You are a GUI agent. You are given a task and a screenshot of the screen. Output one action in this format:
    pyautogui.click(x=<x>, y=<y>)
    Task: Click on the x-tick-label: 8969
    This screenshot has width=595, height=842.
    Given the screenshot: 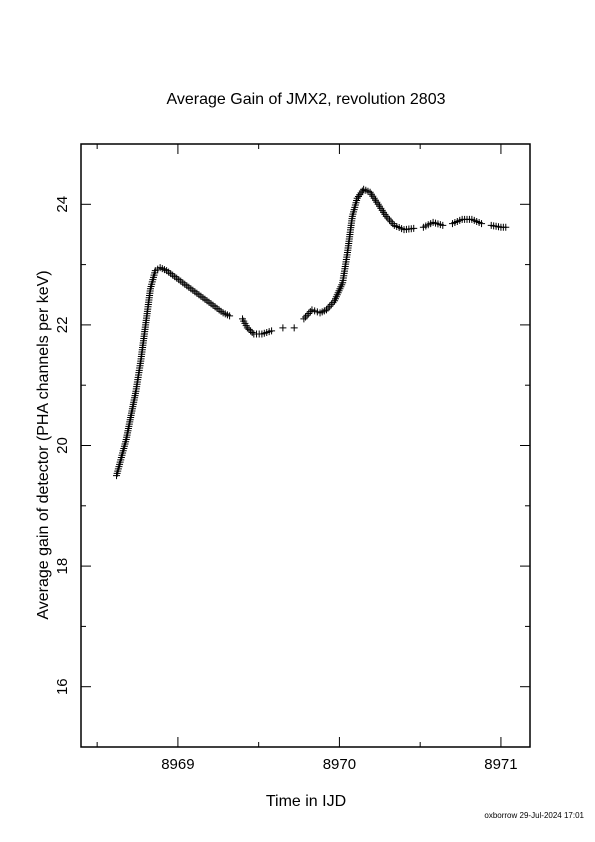 What is the action you would take?
    pyautogui.click(x=177, y=764)
    